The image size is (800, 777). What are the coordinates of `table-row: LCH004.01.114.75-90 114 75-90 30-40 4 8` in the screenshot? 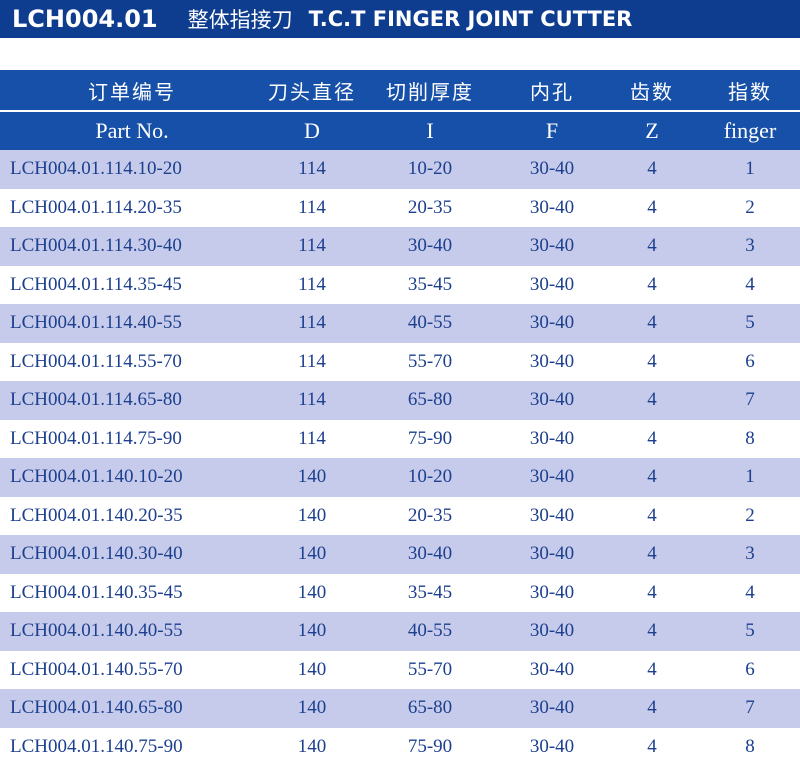 It's located at (400, 438).